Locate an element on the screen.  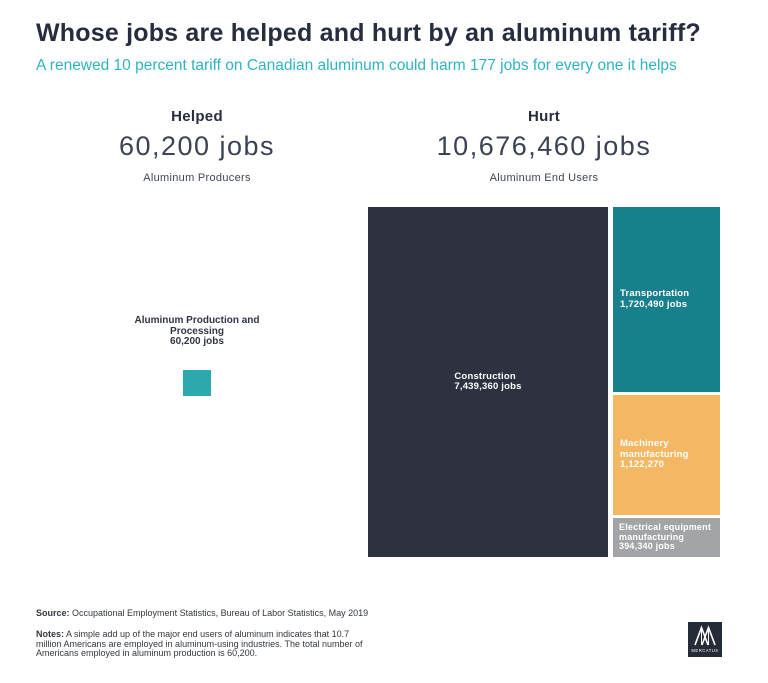
helped-total: 60,200 jobs is located at coordinates (197, 146).